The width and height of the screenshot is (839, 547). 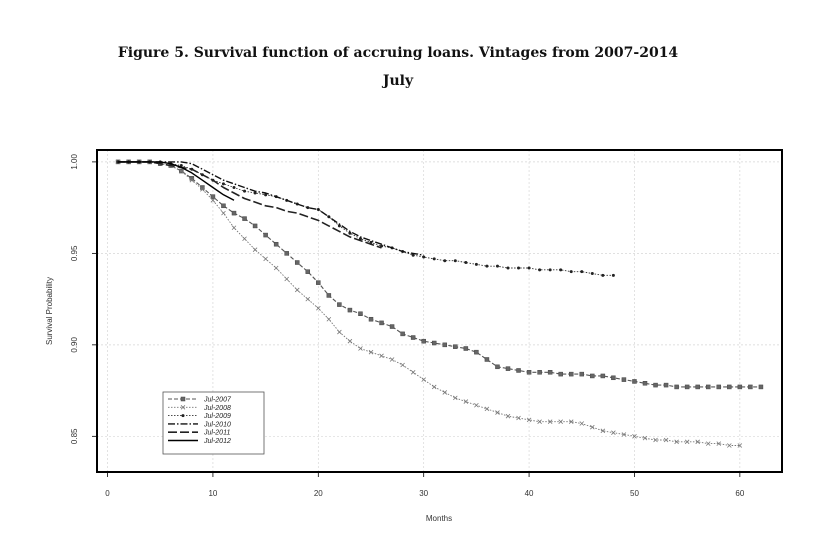 I want to click on legend-label: Jul-2012, so click(x=217, y=441).